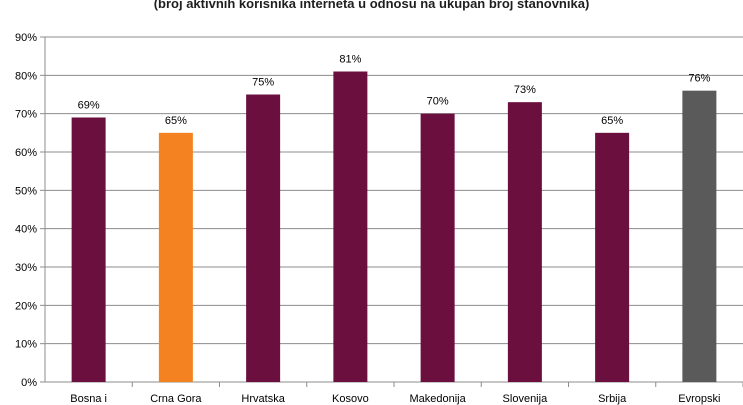 This screenshot has width=743, height=405. I want to click on data-label: 76%, so click(699, 79).